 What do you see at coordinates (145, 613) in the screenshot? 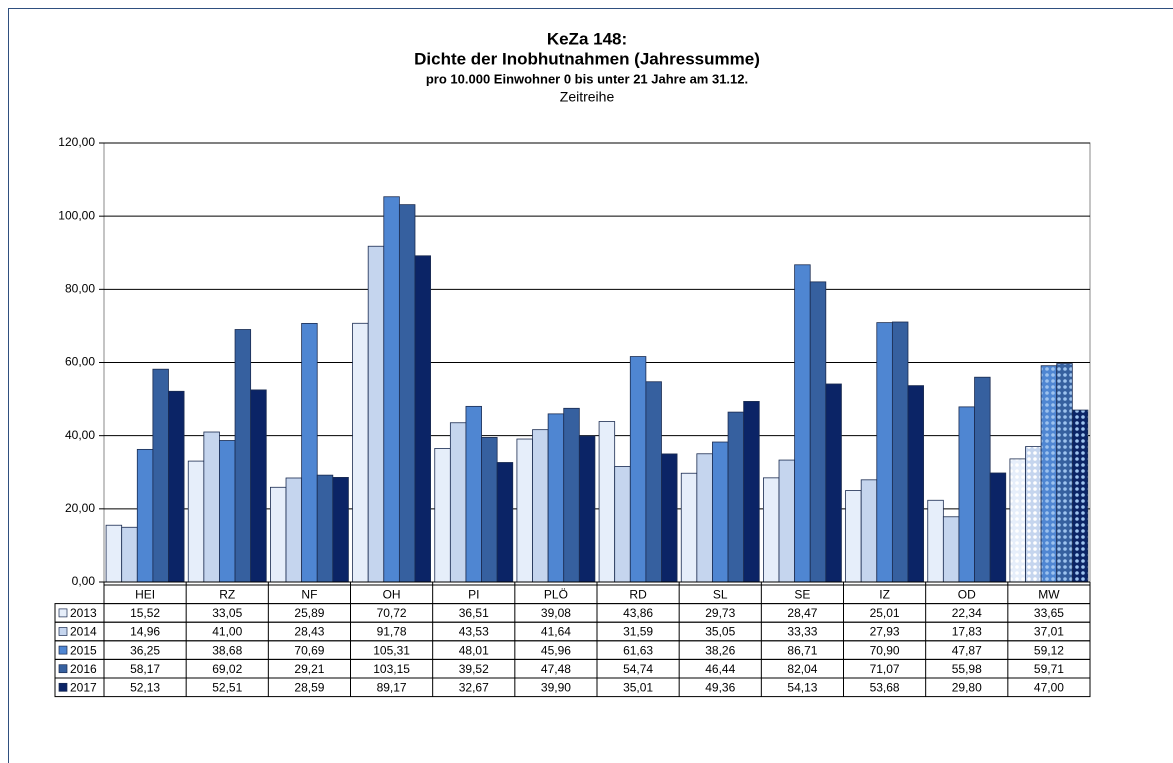
I see `table-value: 15,52` at bounding box center [145, 613].